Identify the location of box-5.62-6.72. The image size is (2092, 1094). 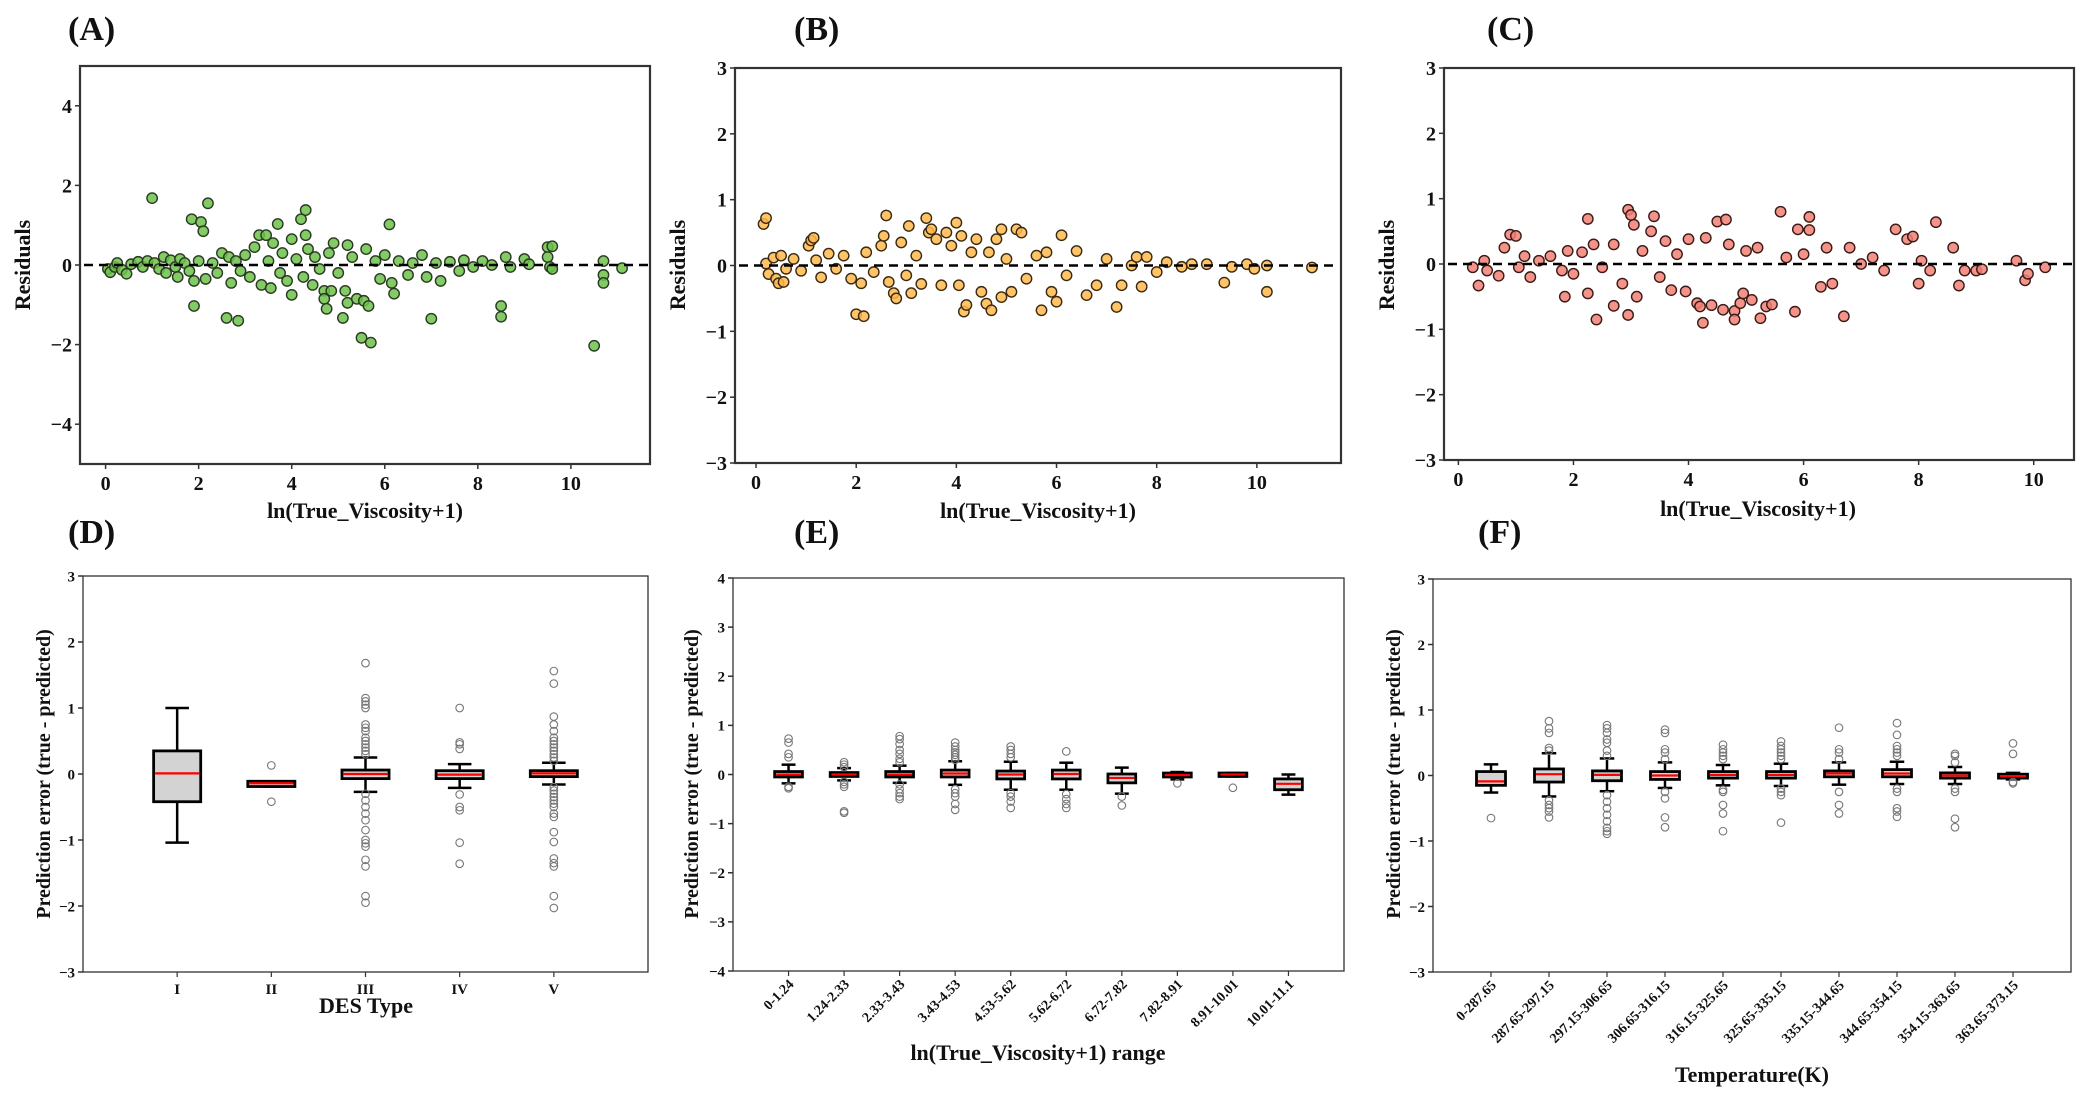
(1066, 780).